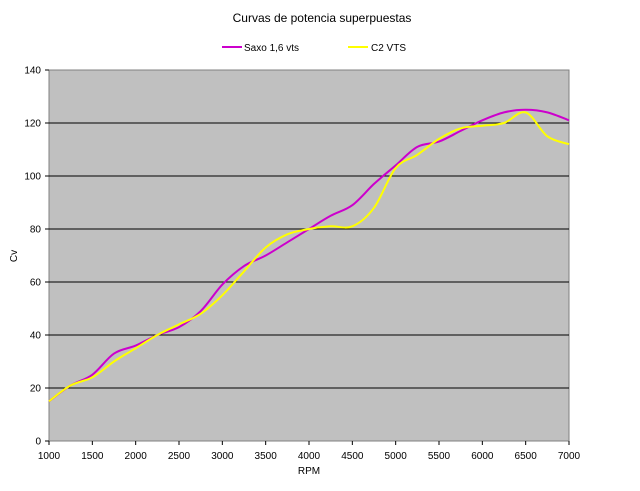  Describe the element at coordinates (36, 336) in the screenshot. I see `y-tick-label: 40` at that location.